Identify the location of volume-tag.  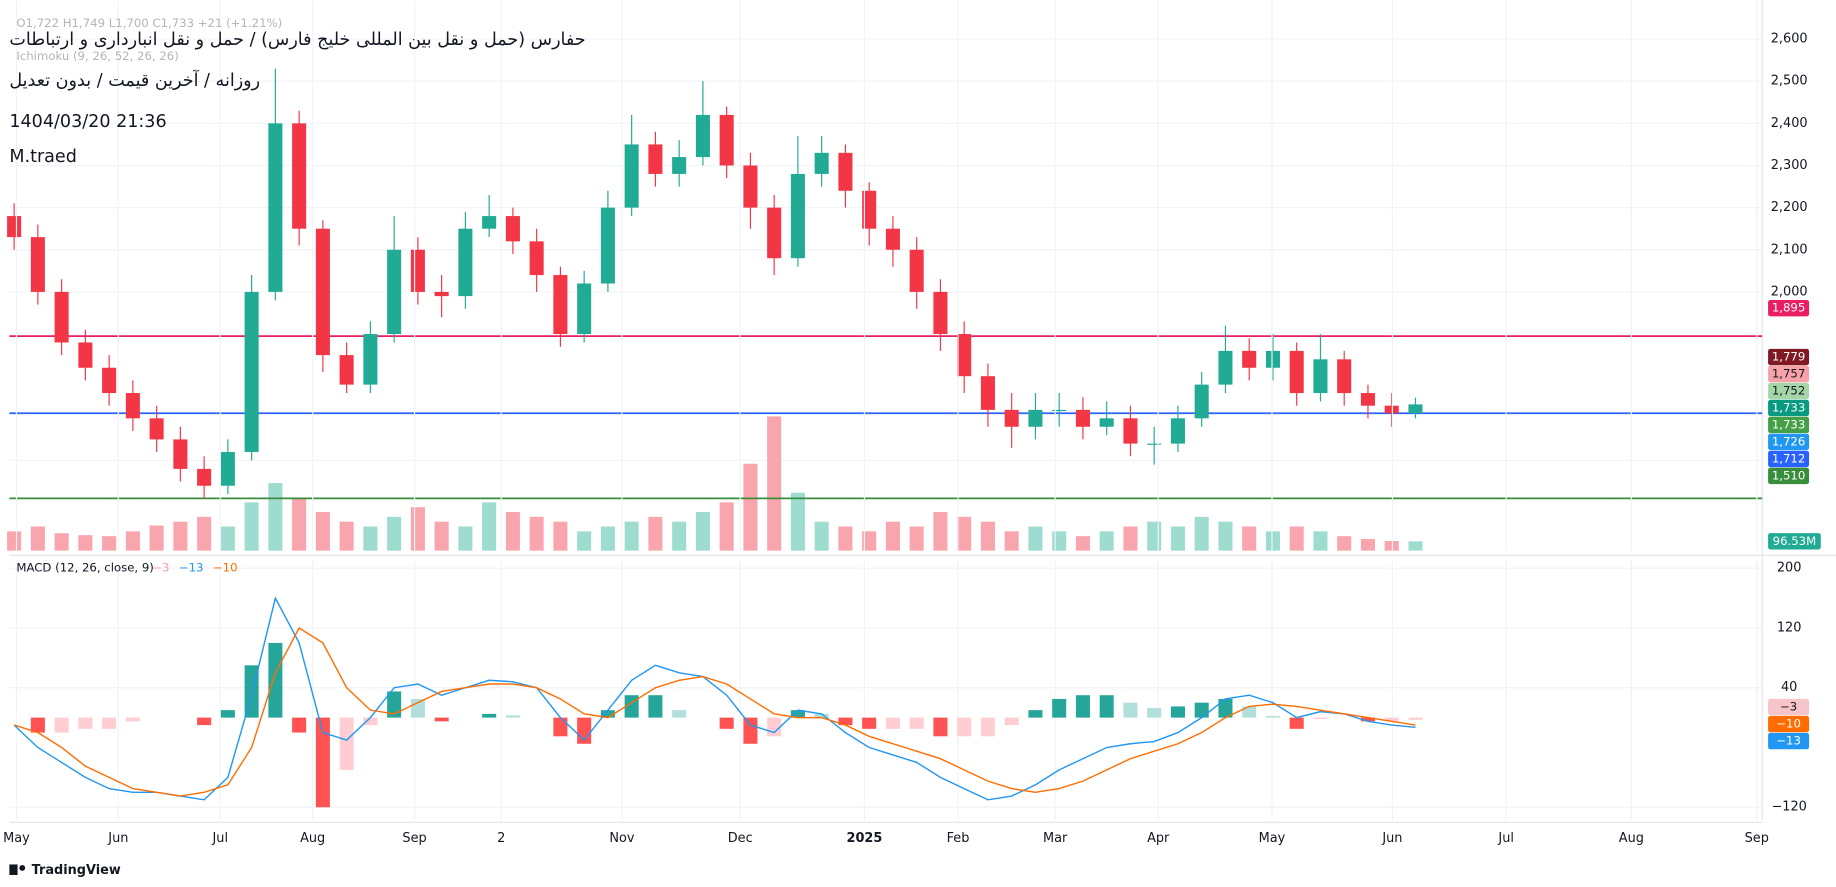
(1794, 541).